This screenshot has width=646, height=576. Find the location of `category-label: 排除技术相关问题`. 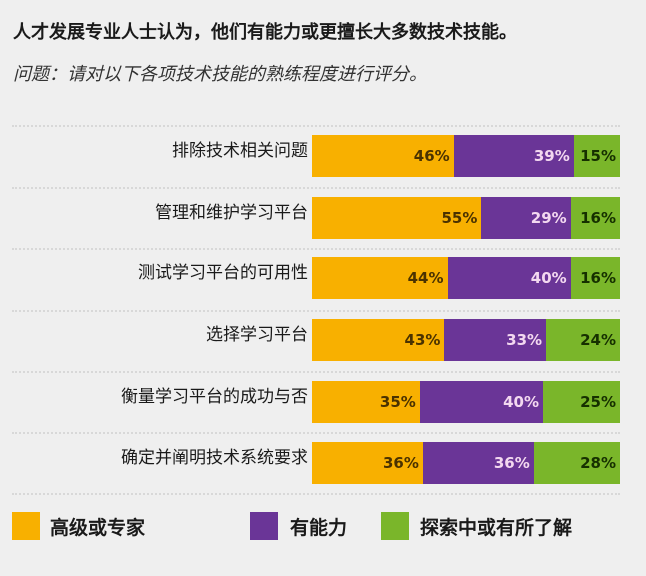

category-label: 排除技术相关问题 is located at coordinates (240, 151).